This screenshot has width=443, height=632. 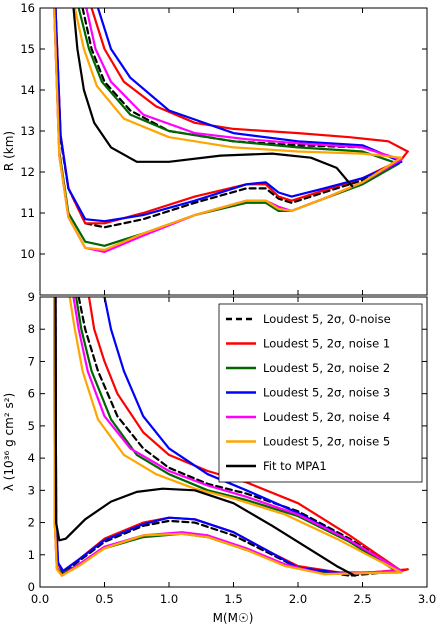 I want to click on bottom-y-axis-label: λ (10³⁶ g cm² s²), so click(x=9, y=442).